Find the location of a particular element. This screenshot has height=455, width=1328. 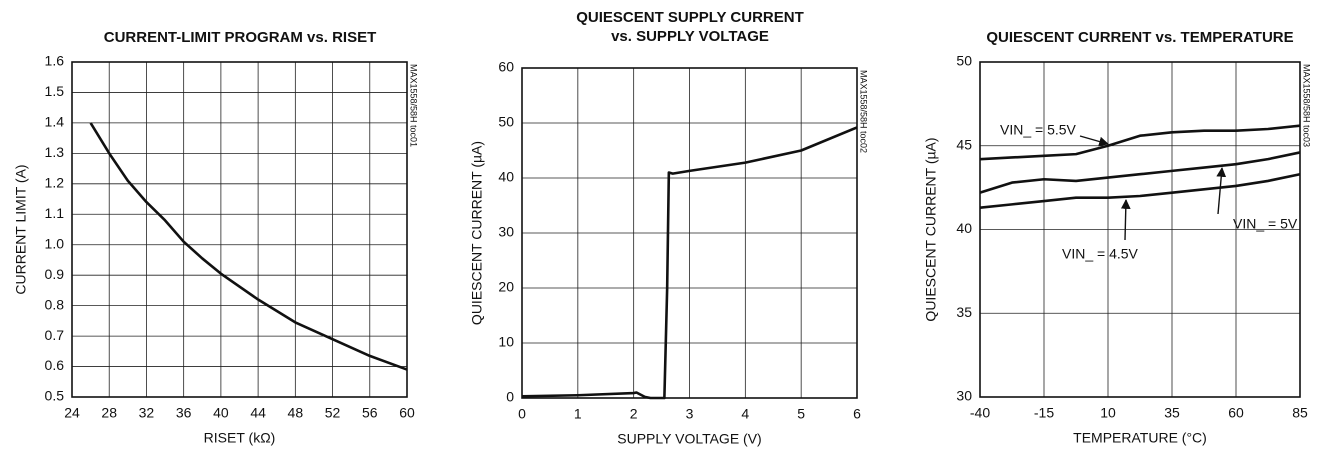

y-tick-label: 1.4 is located at coordinates (55, 122).